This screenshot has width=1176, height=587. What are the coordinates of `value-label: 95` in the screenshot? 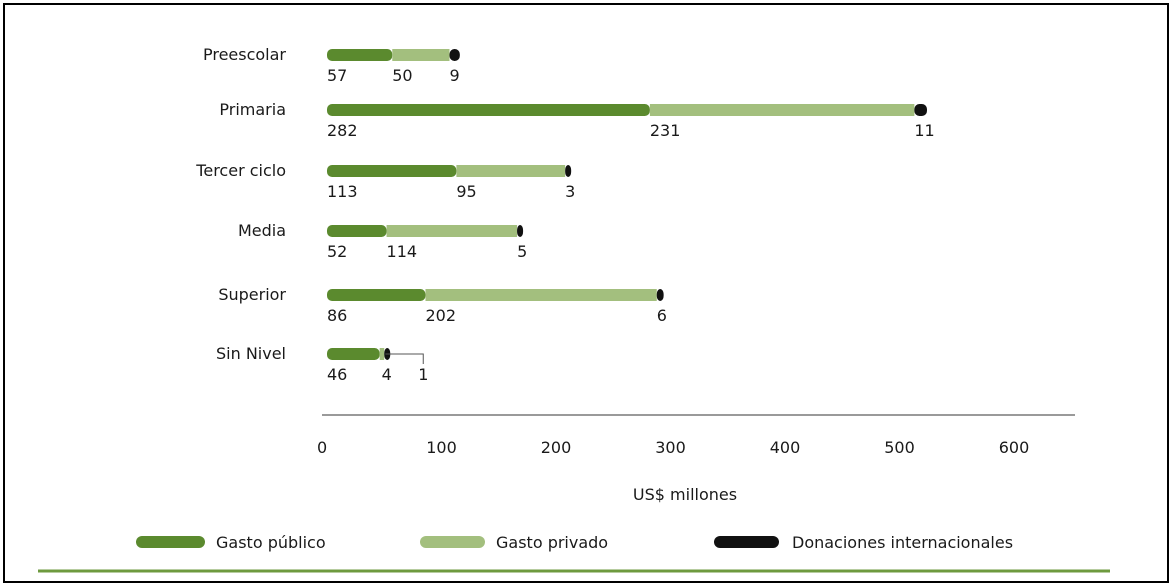 It's located at (466, 191).